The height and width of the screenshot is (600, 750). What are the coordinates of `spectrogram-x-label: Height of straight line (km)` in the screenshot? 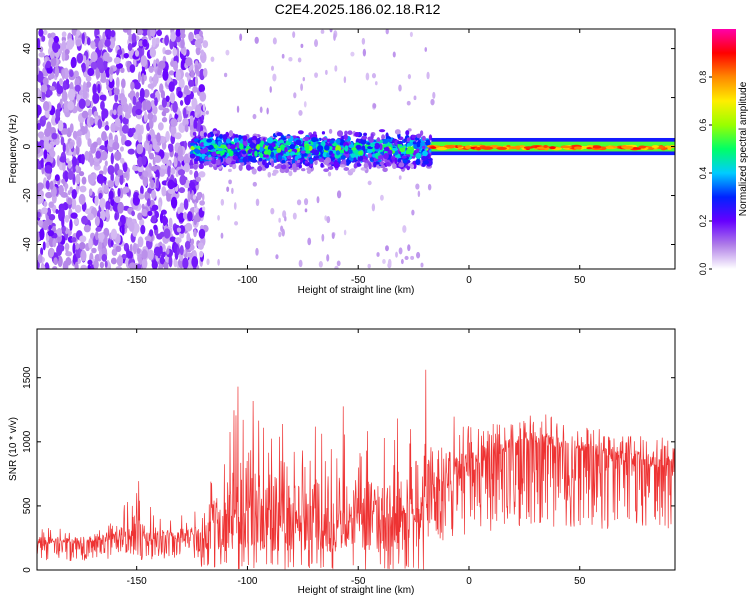 It's located at (356, 290).